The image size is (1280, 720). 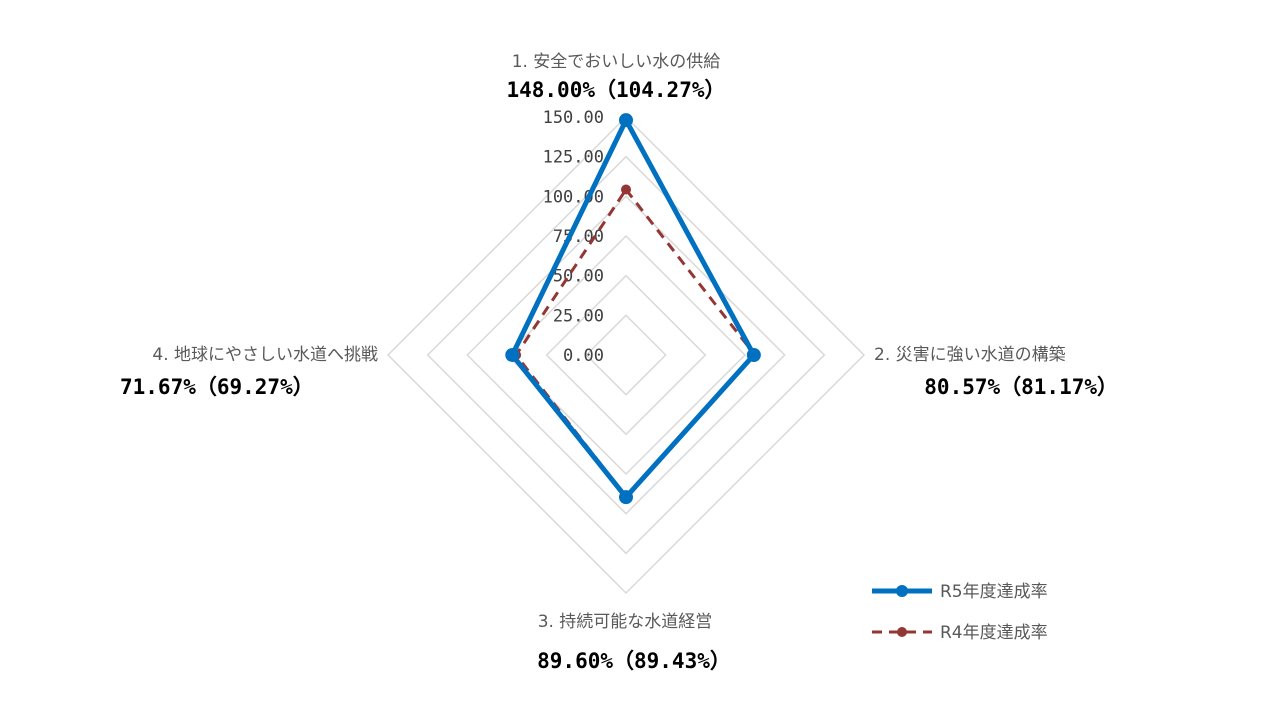 I want to click on tick-label: 125.00, so click(x=573, y=158).